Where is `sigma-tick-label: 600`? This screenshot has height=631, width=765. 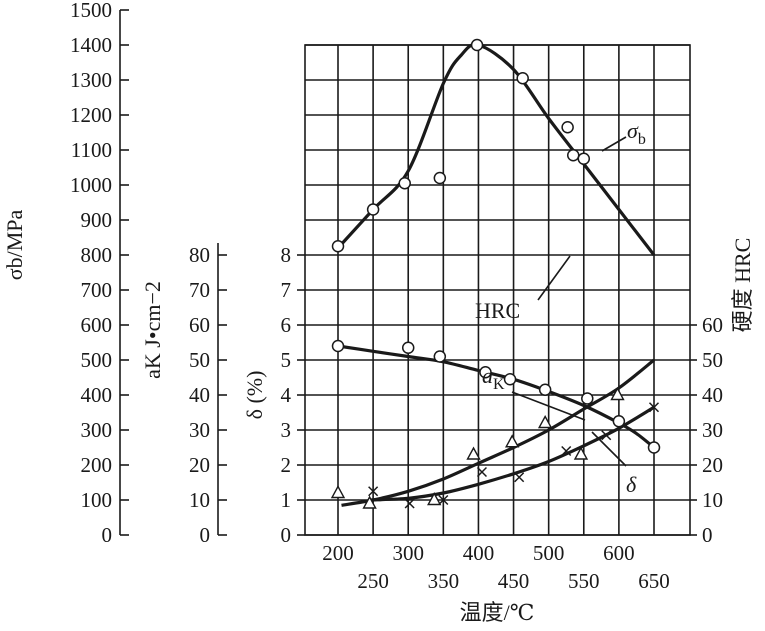
sigma-tick-label: 600 is located at coordinates (97, 325).